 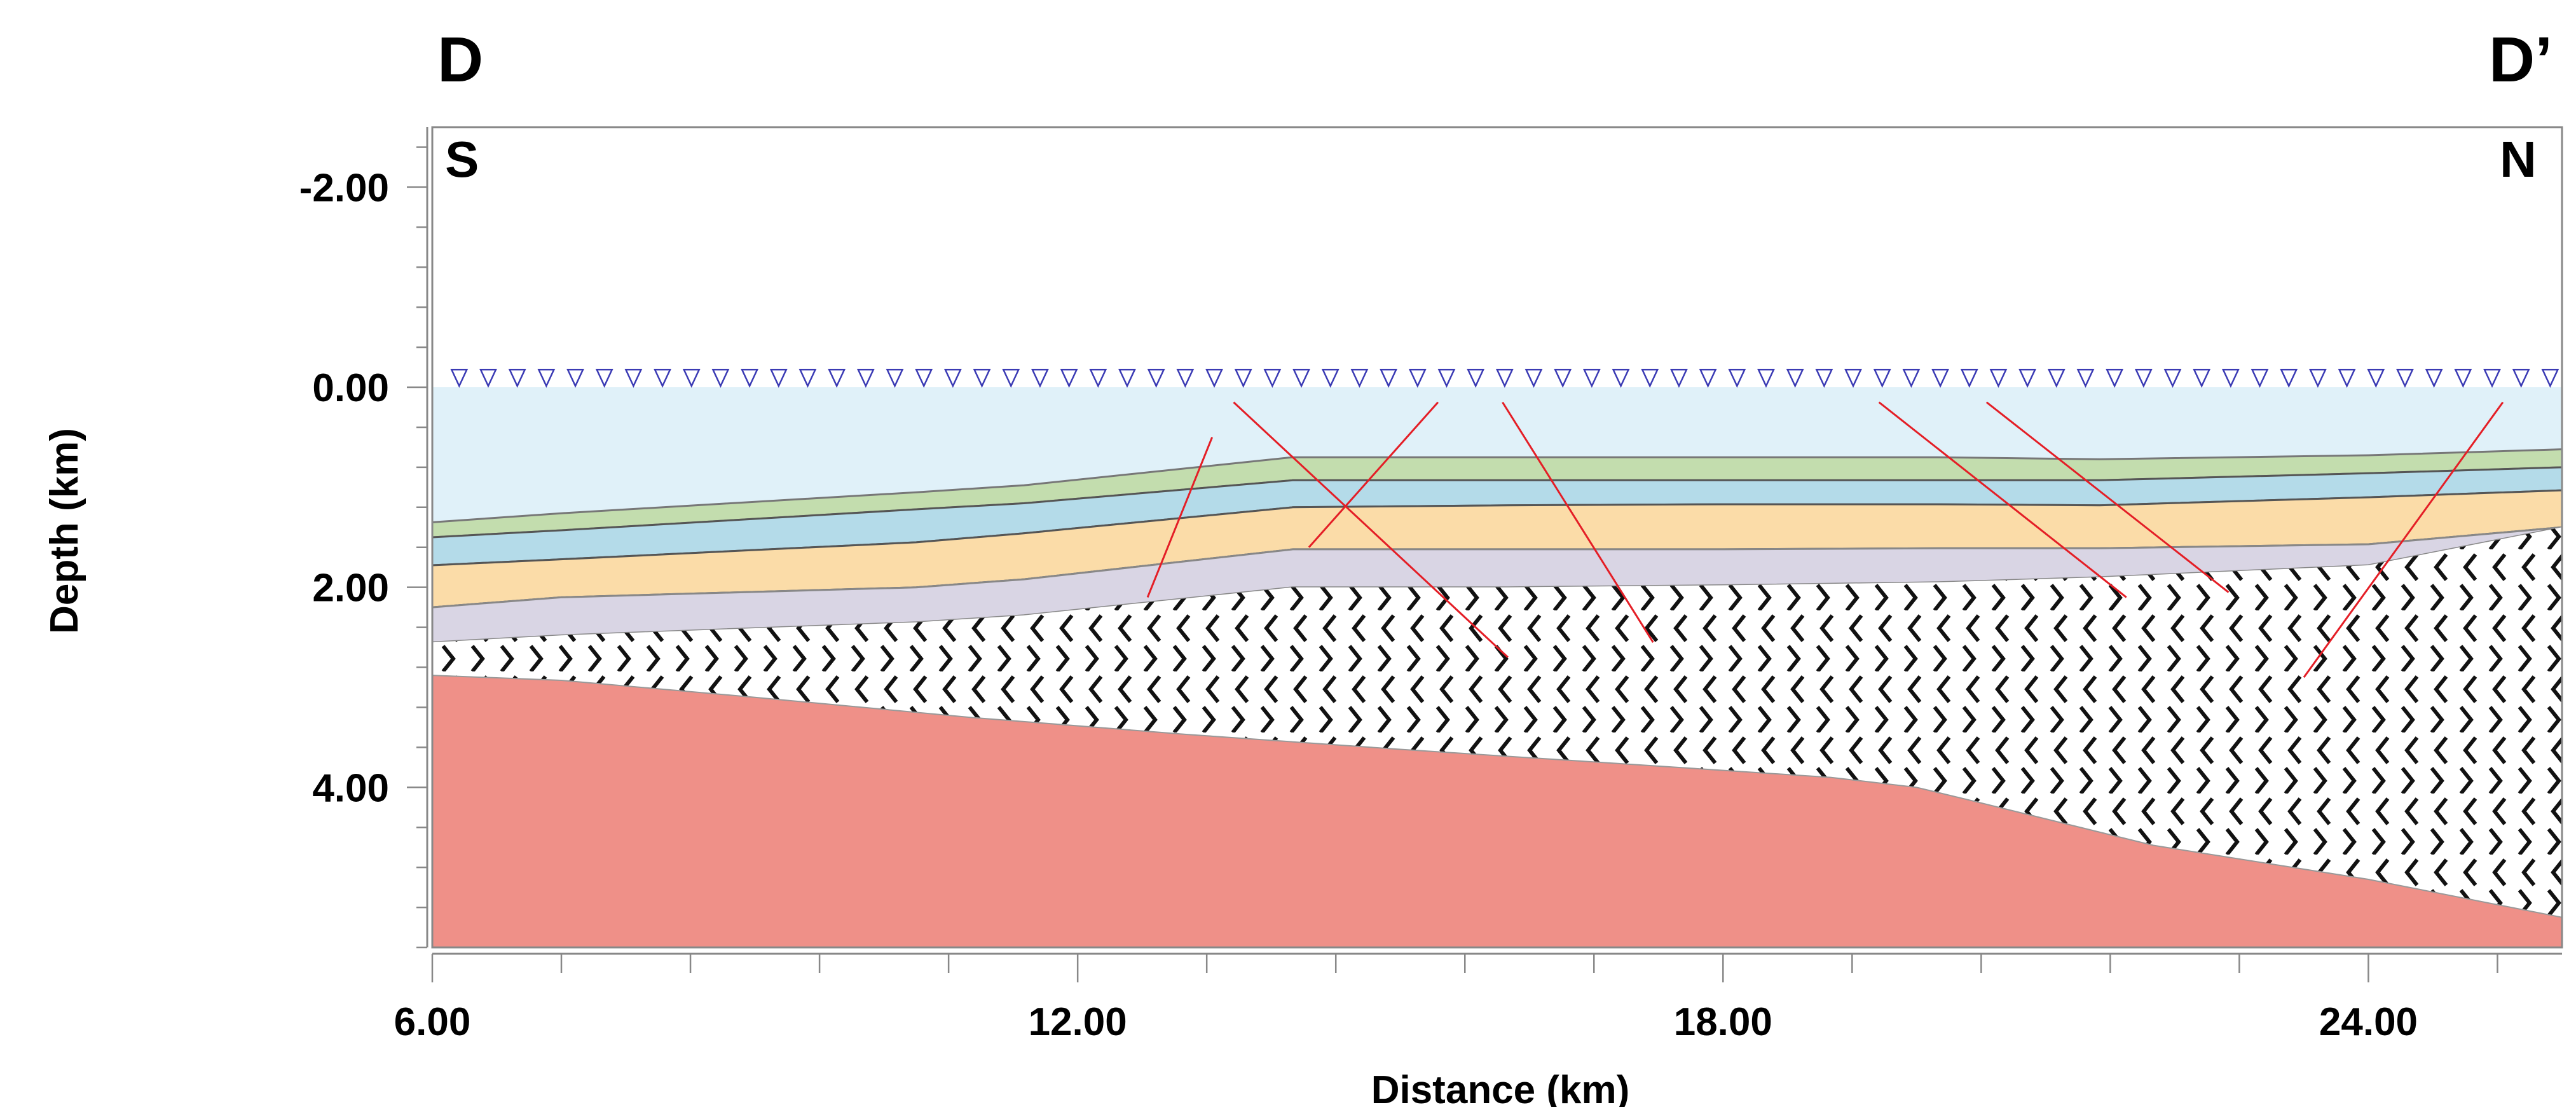 What do you see at coordinates (351, 388) in the screenshot?
I see `y-tick-label: 0.00` at bounding box center [351, 388].